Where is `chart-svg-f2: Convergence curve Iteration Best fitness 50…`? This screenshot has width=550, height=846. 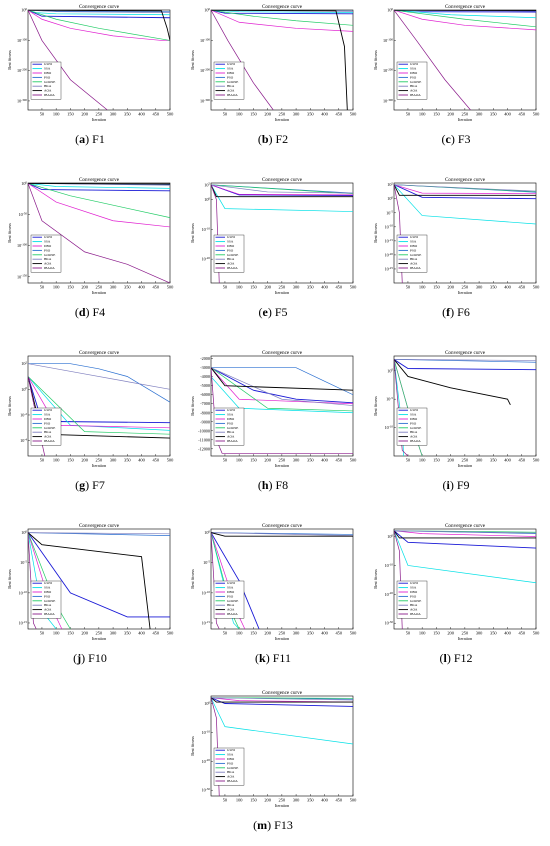 chart-svg-f2: Convergence curve Iteration Best fitness 50… is located at coordinates (273, 63).